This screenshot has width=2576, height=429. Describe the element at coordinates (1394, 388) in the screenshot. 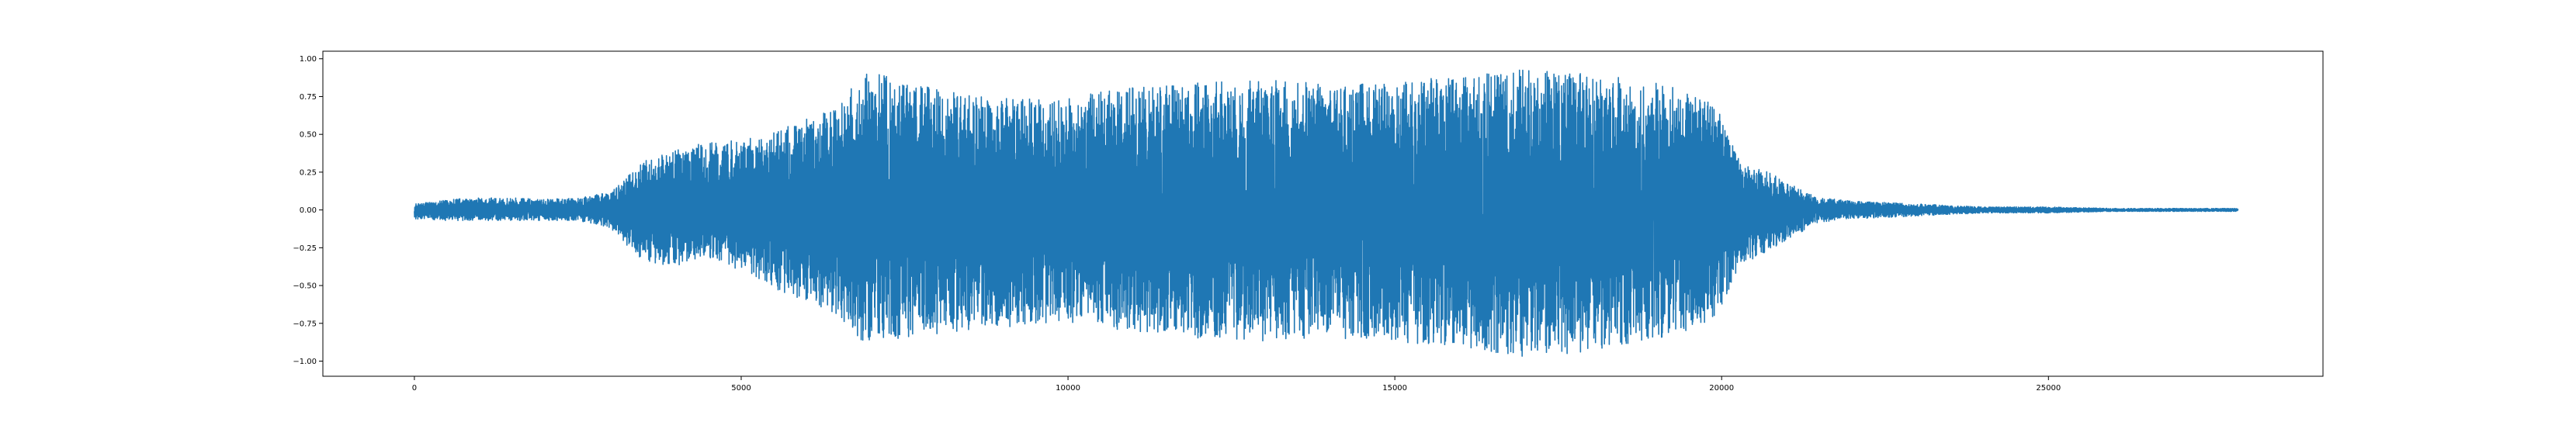

I see `x-tick-label: 15000` at that location.